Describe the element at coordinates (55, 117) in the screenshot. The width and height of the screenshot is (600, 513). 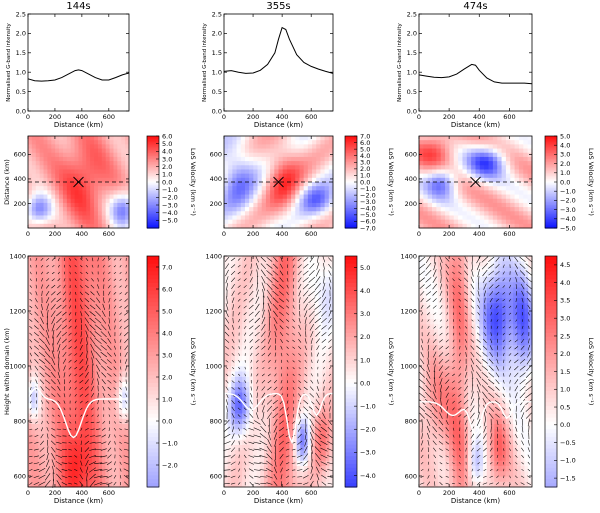
I see `x-tick-label: 200` at that location.